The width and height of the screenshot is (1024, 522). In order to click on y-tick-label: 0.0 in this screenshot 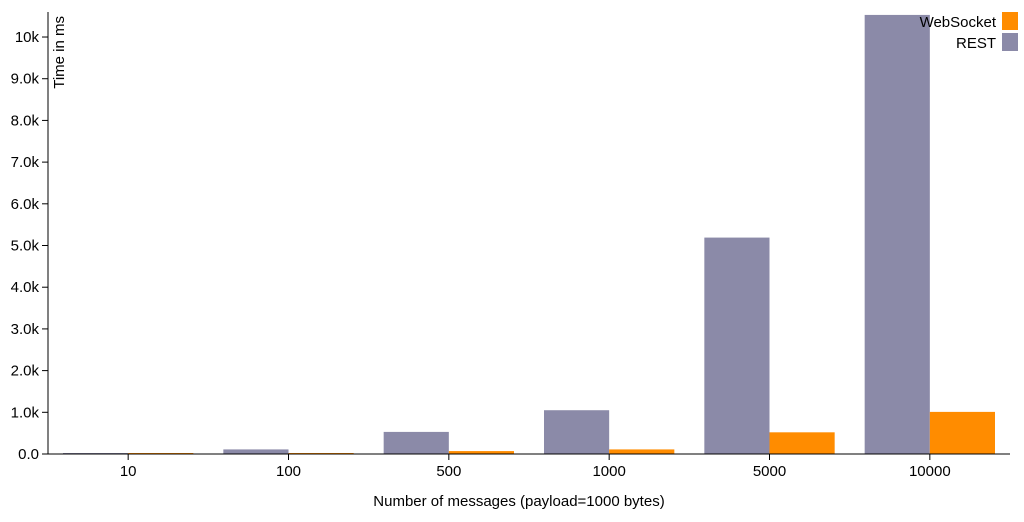, I will do `click(28, 454)`.